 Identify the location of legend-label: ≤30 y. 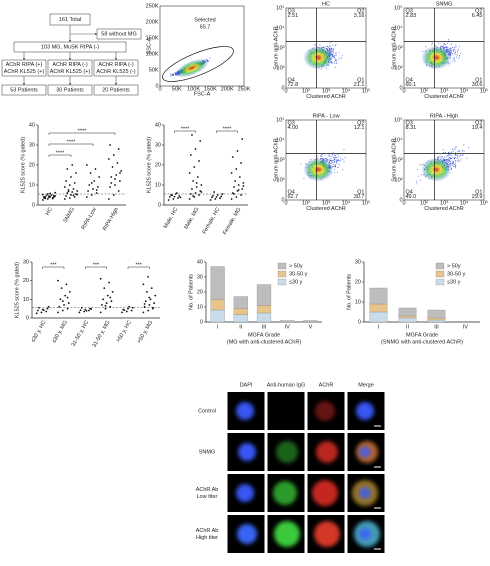
(454, 282).